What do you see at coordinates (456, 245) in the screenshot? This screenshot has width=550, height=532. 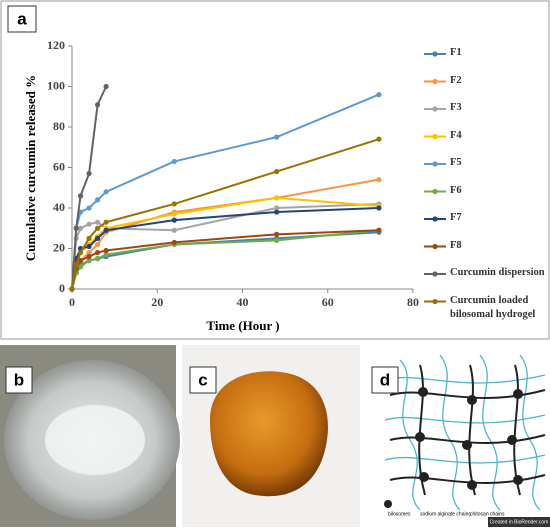 I see `legend-label: F8` at bounding box center [456, 245].